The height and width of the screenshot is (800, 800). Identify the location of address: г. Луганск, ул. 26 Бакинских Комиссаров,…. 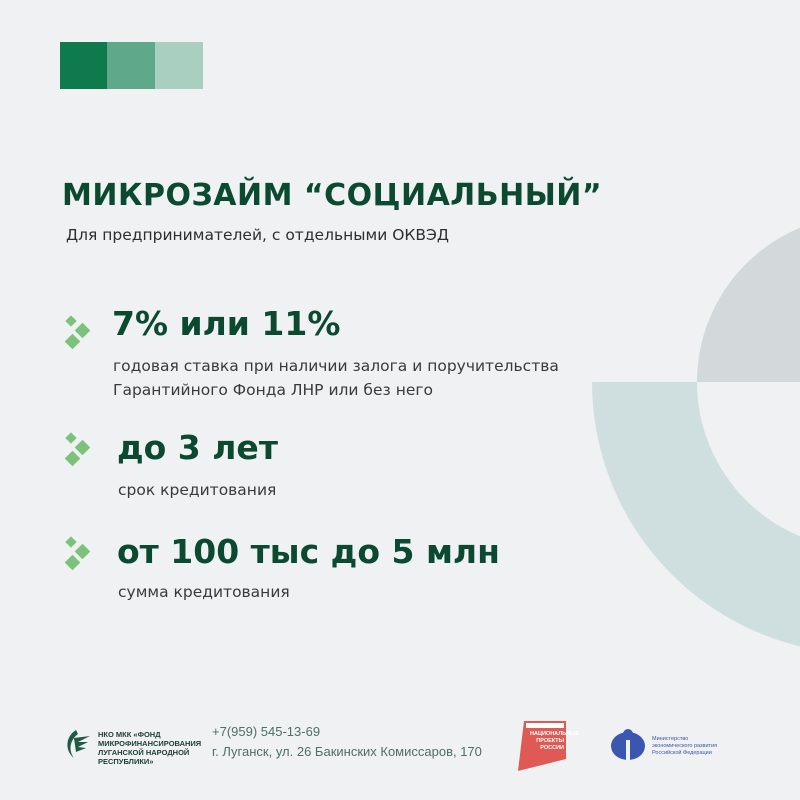
(347, 751).